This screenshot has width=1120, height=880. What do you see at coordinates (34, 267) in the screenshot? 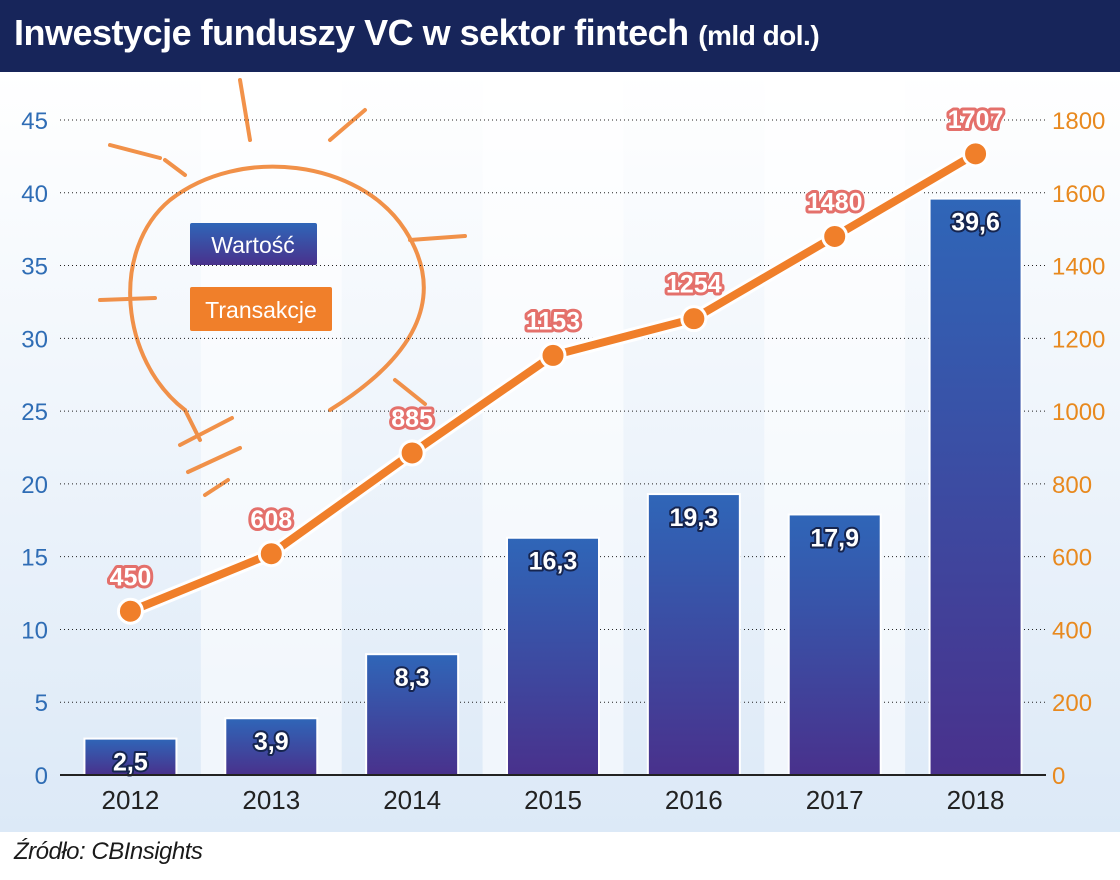
I see `y-left-tick-label: 35` at bounding box center [34, 267].